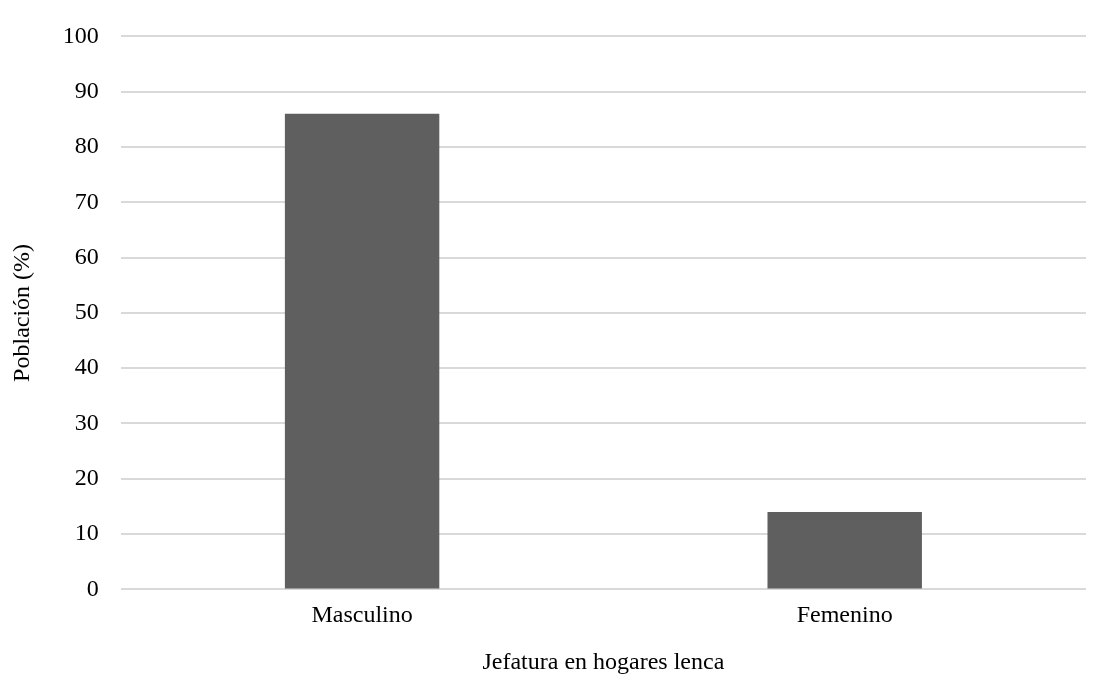 This screenshot has width=1102, height=685. What do you see at coordinates (80, 34) in the screenshot?
I see `y-tick-label: 100` at bounding box center [80, 34].